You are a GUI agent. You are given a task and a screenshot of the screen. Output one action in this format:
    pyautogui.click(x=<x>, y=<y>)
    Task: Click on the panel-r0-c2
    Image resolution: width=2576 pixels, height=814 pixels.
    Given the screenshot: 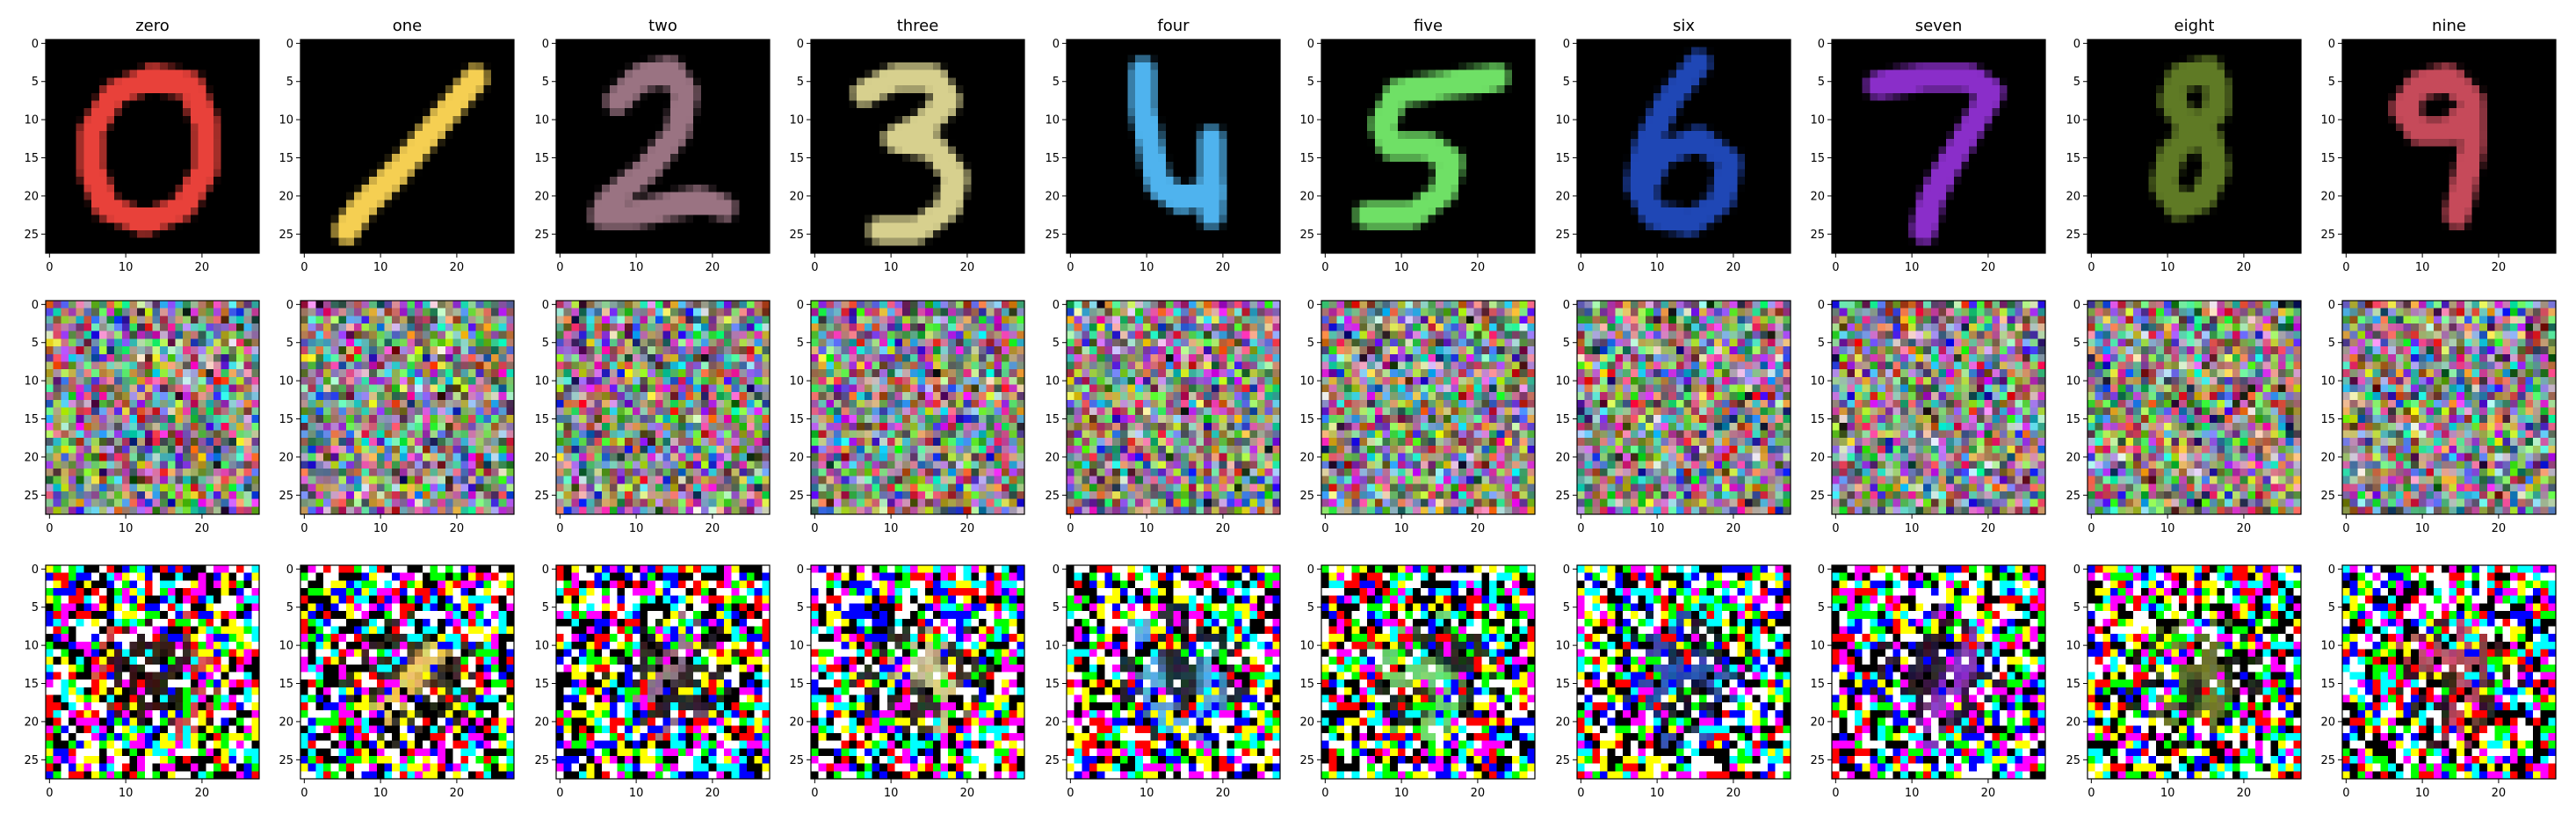 What is the action you would take?
    pyautogui.click(x=661, y=148)
    